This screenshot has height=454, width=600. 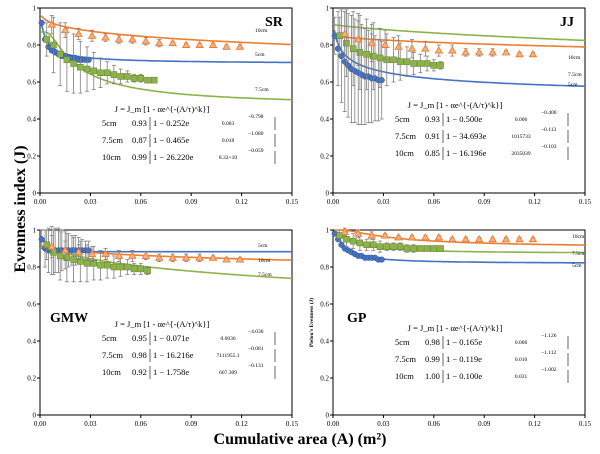 What do you see at coordinates (227, 339) in the screenshot?
I see `fit-tau: 0.0036` at bounding box center [227, 339].